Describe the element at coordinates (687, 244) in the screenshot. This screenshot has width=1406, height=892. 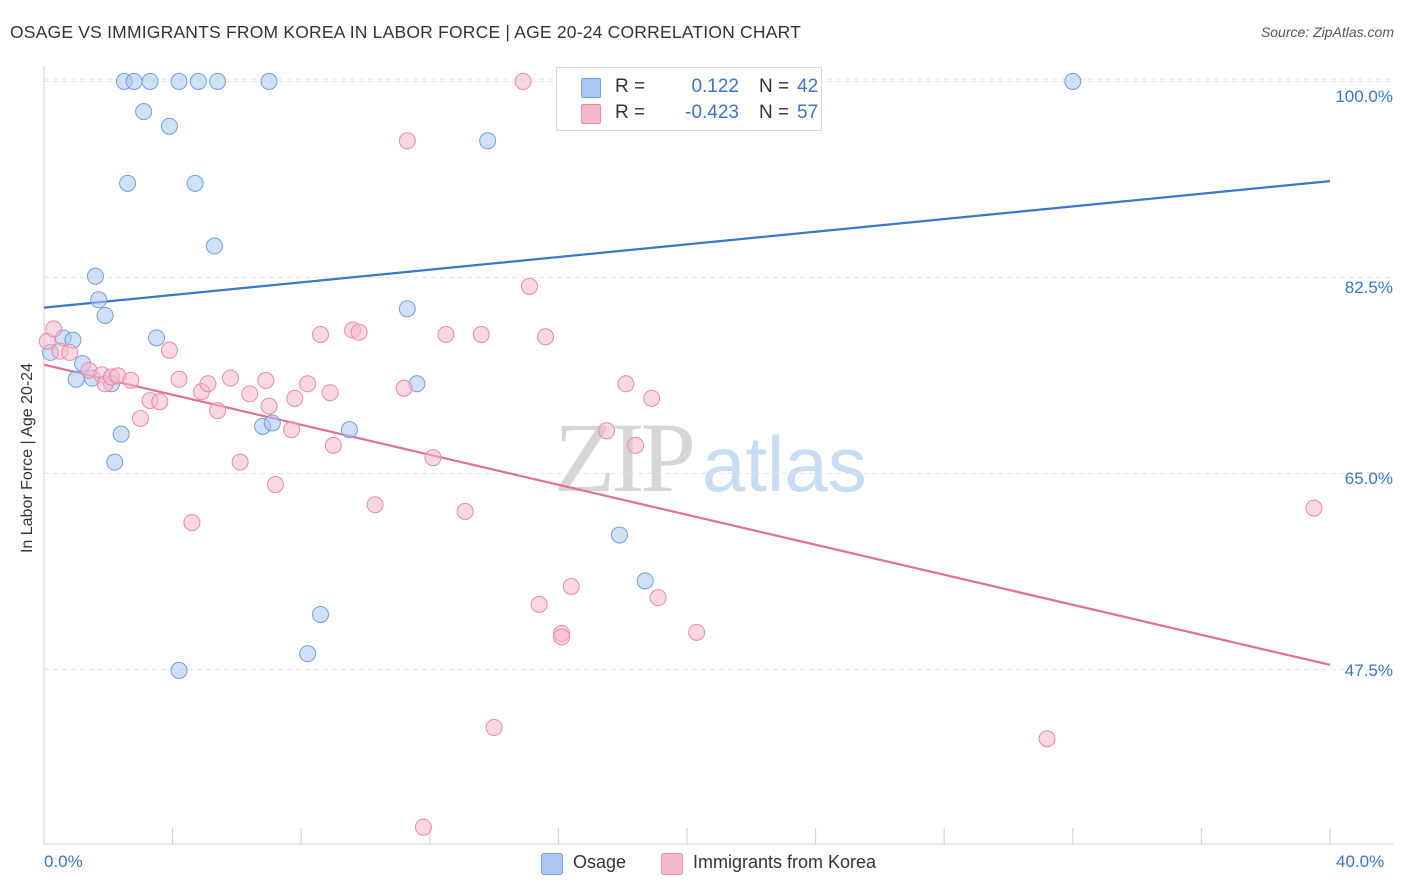
I see `trendline-osage` at that location.